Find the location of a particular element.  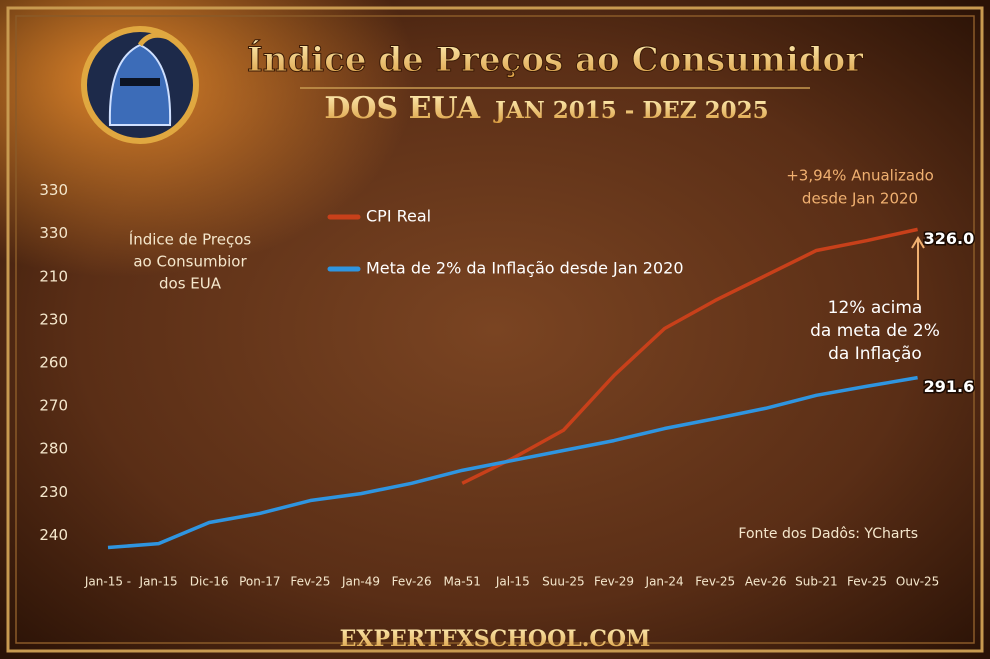

annotation: da Inflação is located at coordinates (875, 354).